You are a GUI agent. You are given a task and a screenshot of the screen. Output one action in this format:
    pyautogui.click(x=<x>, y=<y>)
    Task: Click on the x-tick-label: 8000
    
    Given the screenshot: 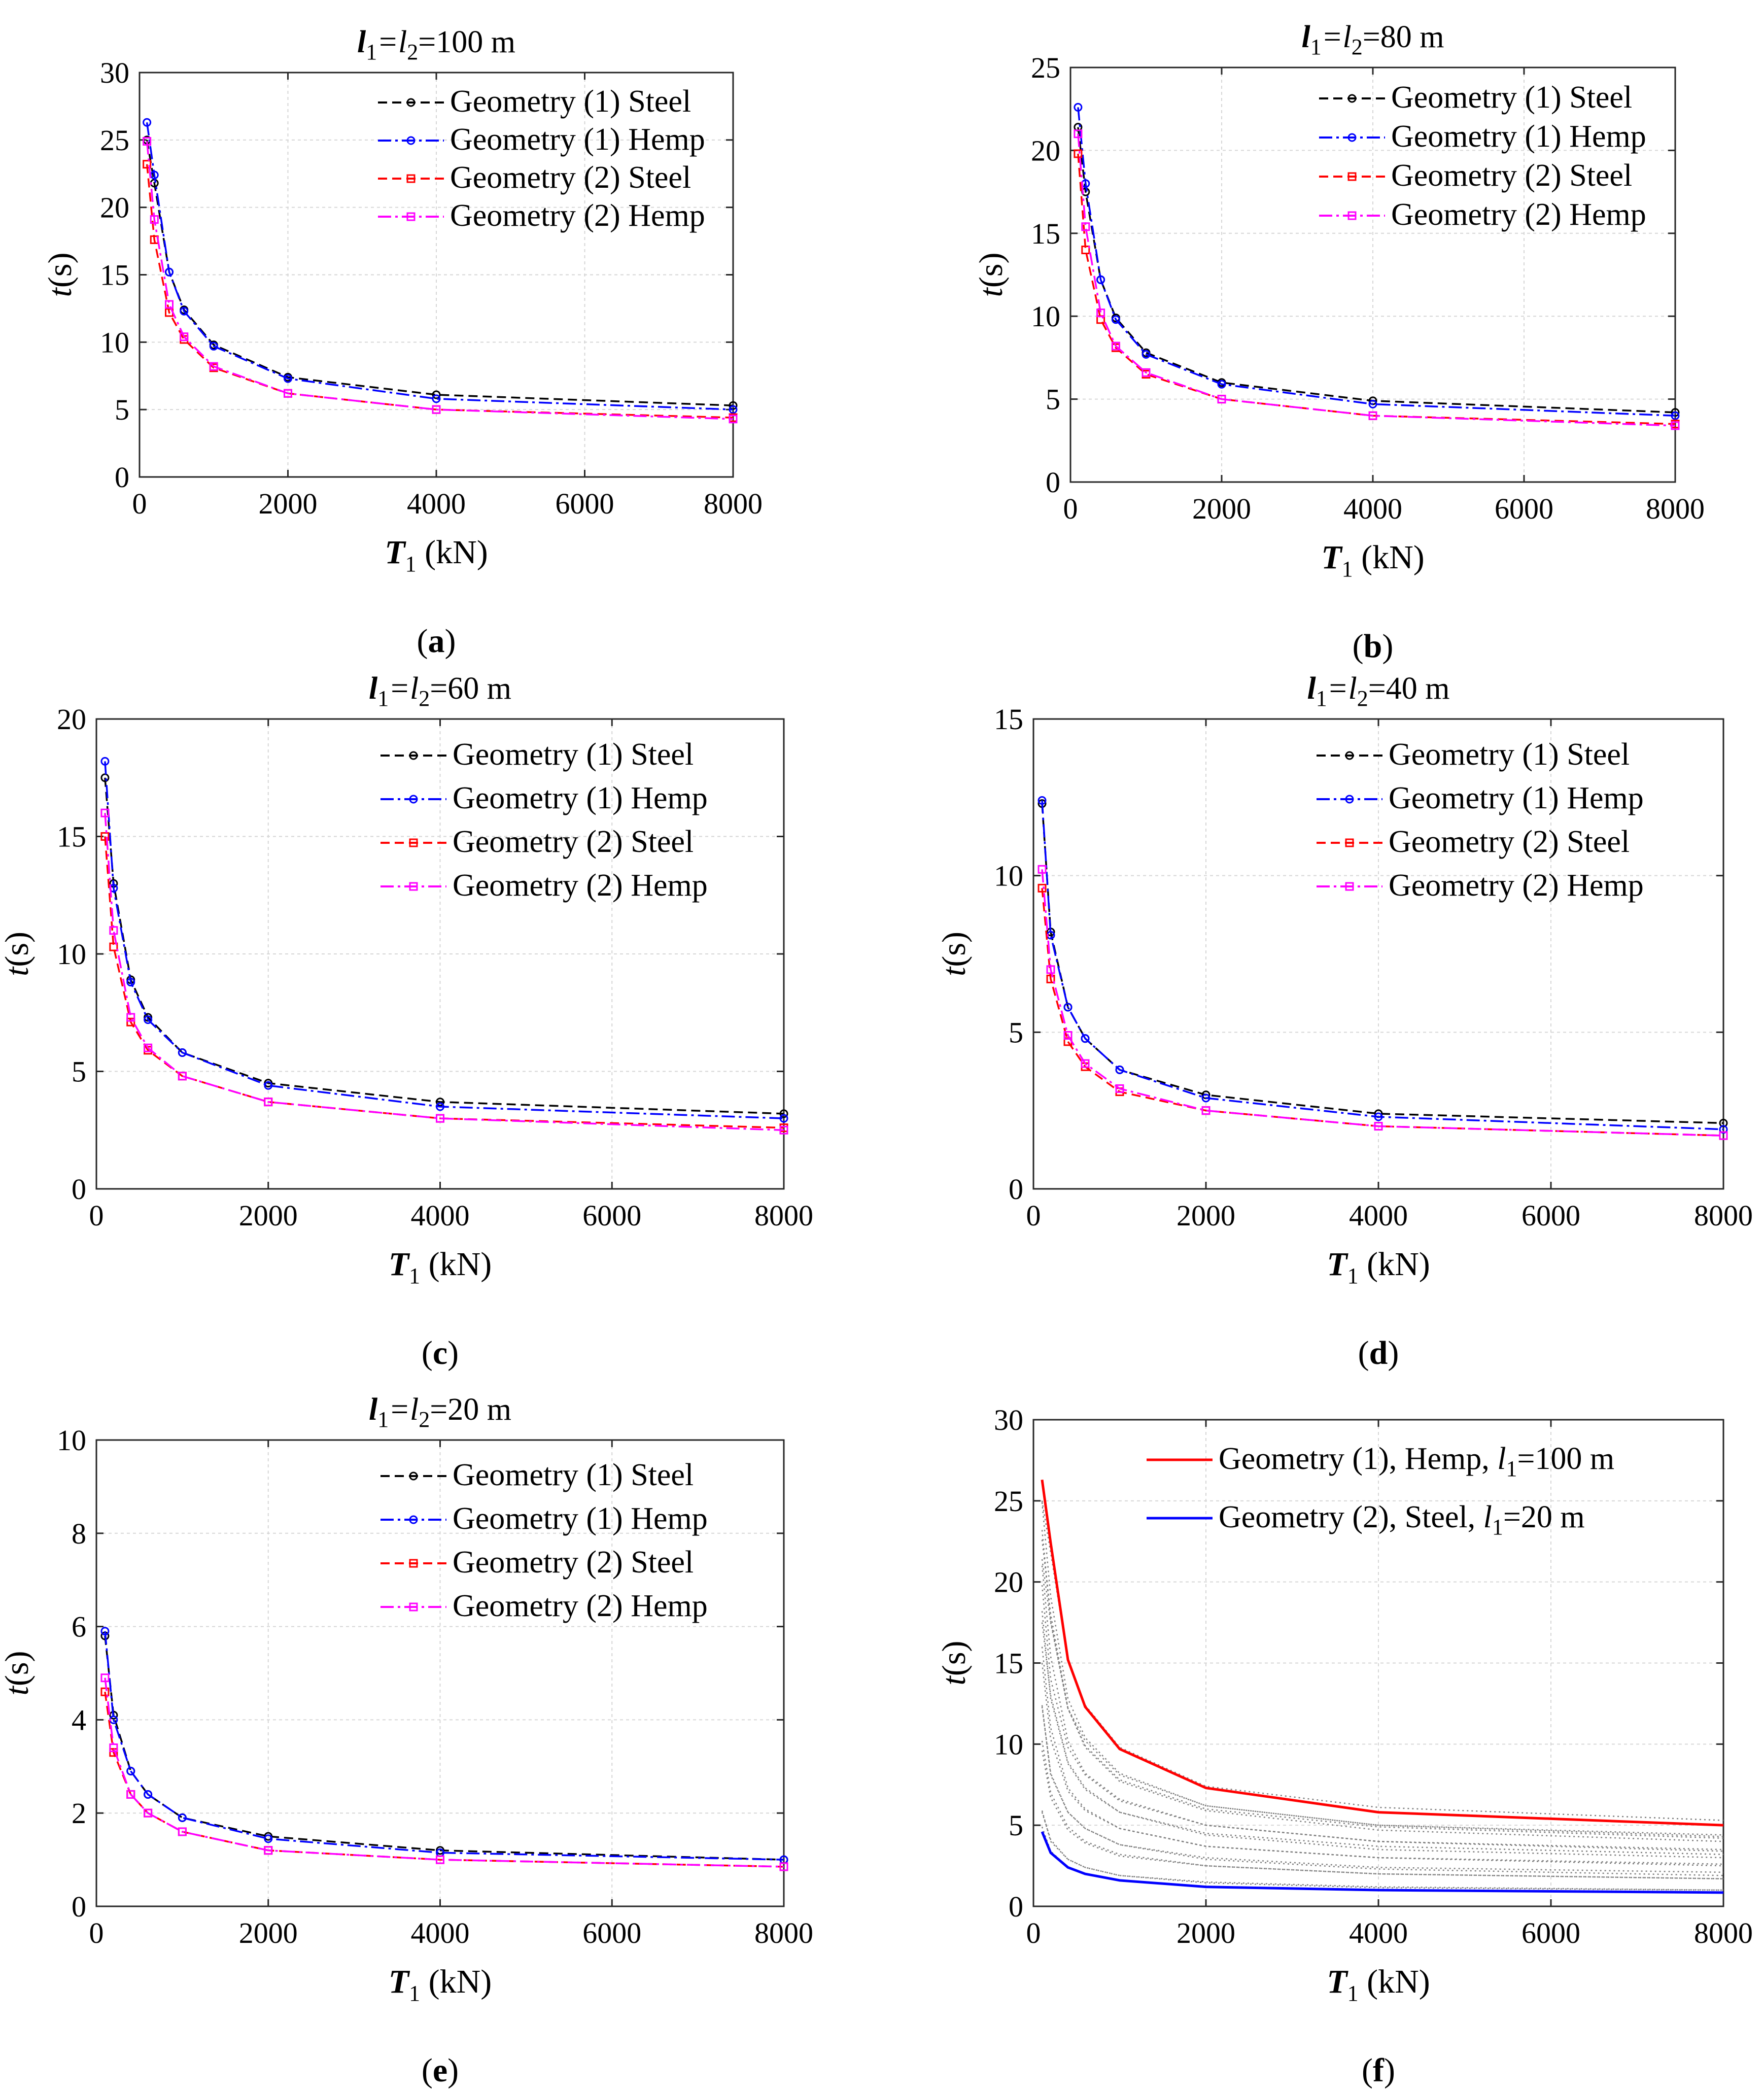 What is the action you would take?
    pyautogui.click(x=1724, y=1932)
    